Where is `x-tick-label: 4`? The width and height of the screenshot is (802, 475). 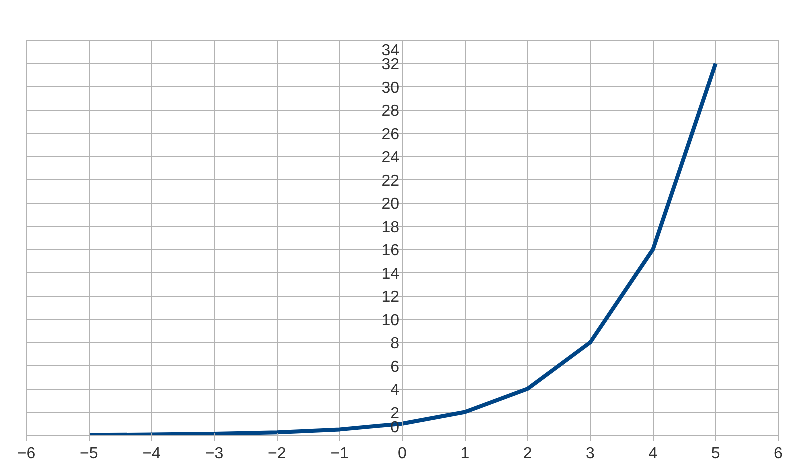
x-tick-label: 4 is located at coordinates (653, 454).